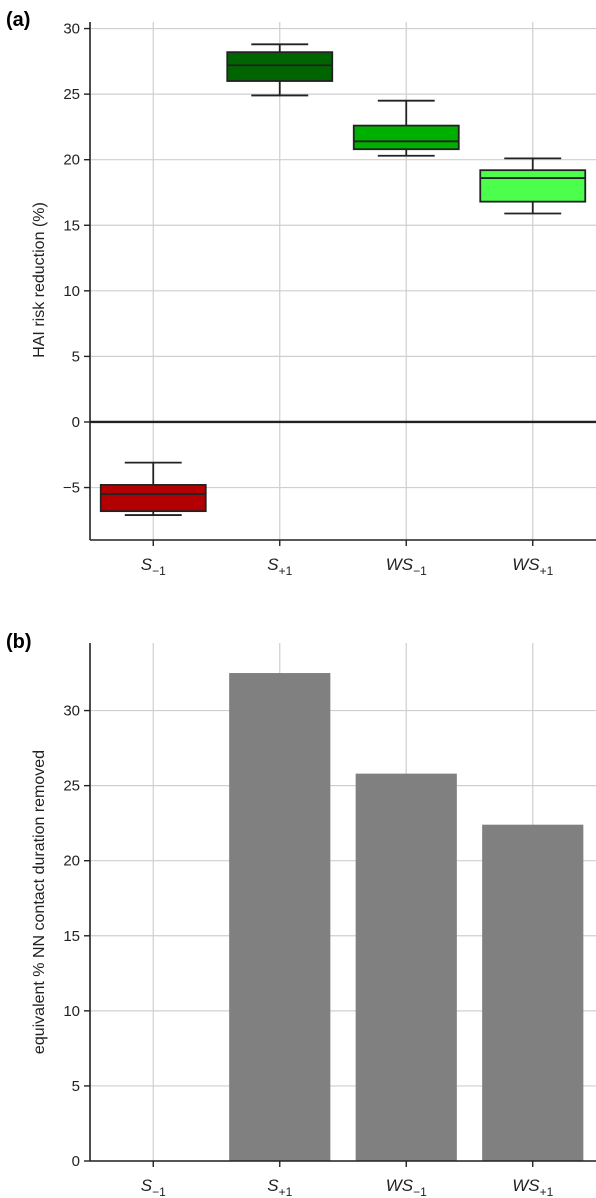 Image resolution: width=596 pixels, height=1198 pixels. What do you see at coordinates (71, 488) in the screenshot?
I see `y-tick-label: −5` at bounding box center [71, 488].